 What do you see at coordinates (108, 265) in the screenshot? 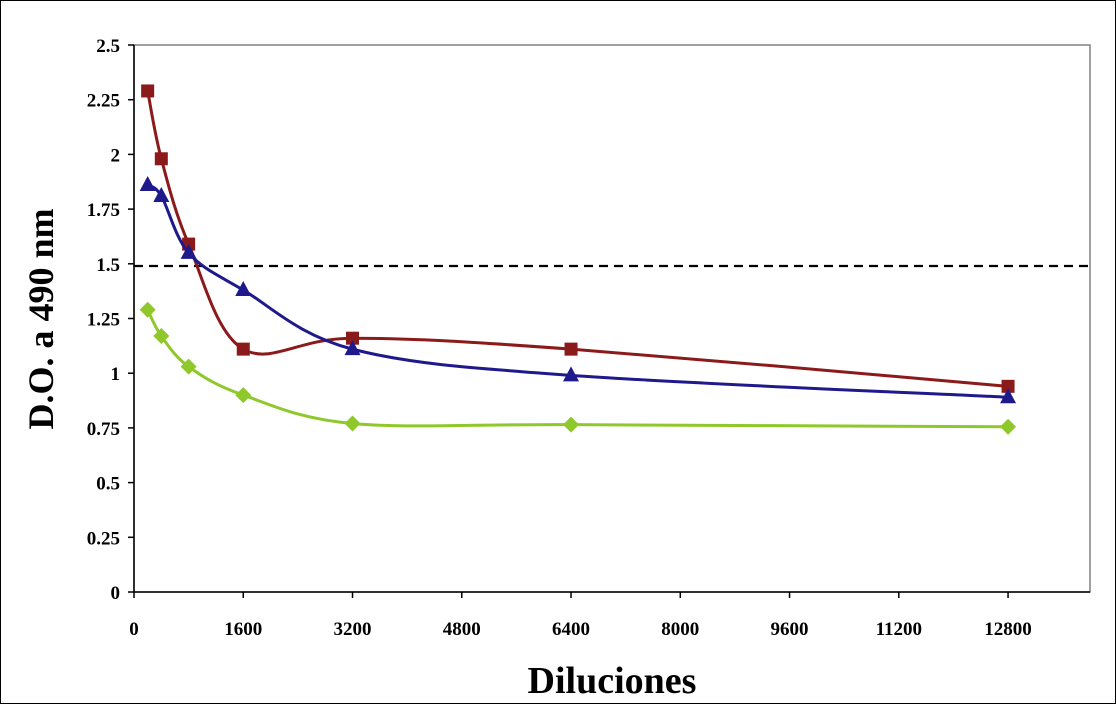
I see `y-tick-label: 1.5` at bounding box center [108, 265].